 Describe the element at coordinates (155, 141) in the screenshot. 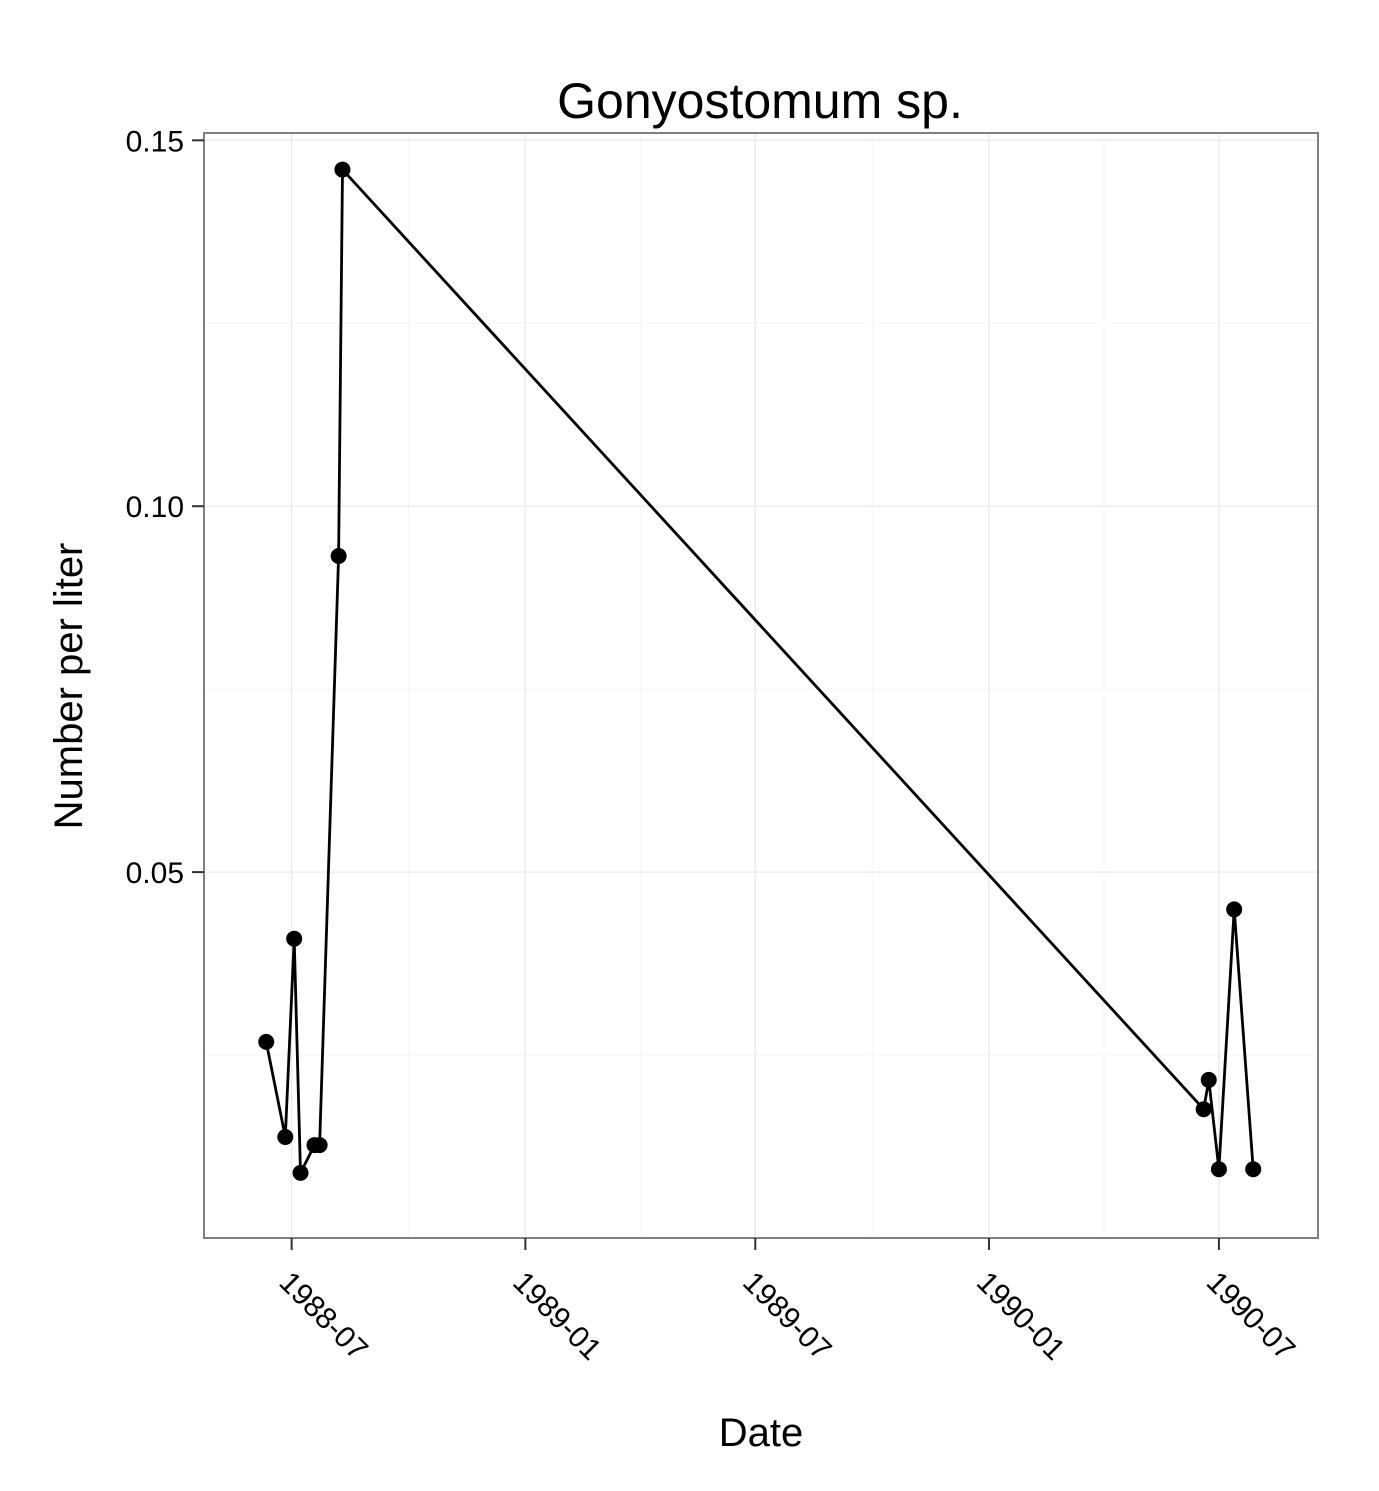

I see `y-tick-label: 0.15` at that location.